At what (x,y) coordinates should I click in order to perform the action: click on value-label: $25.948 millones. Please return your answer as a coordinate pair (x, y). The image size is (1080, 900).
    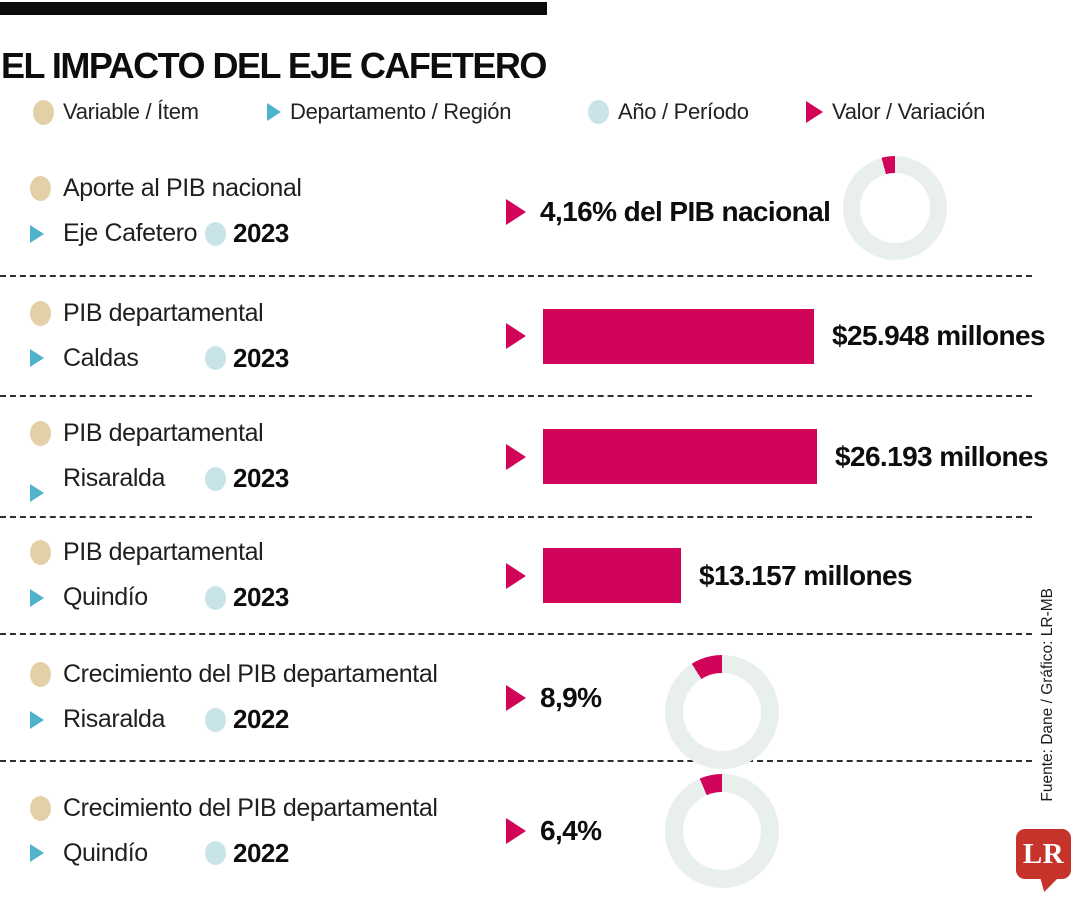
    Looking at the image, I should click on (939, 335).